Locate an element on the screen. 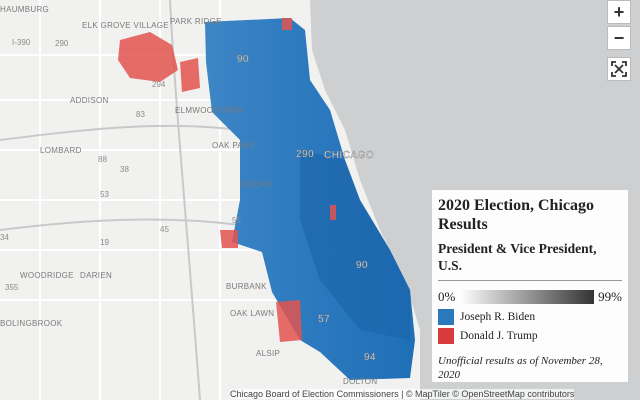 This screenshot has height=400, width=640. scale-bar is located at coordinates (527, 297).